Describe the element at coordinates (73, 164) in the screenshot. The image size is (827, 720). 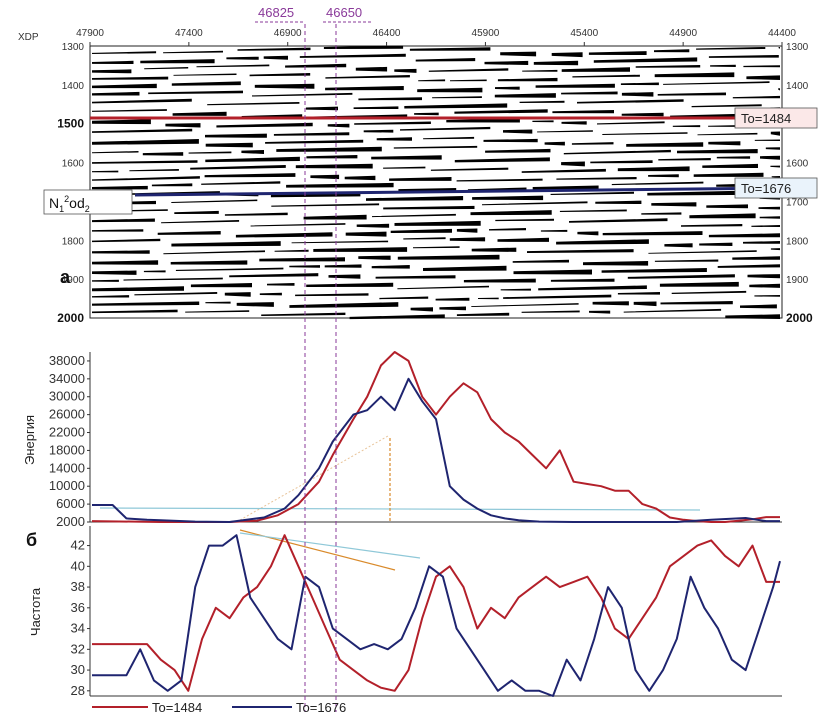
I see `y-tick-label-left: 1600` at that location.